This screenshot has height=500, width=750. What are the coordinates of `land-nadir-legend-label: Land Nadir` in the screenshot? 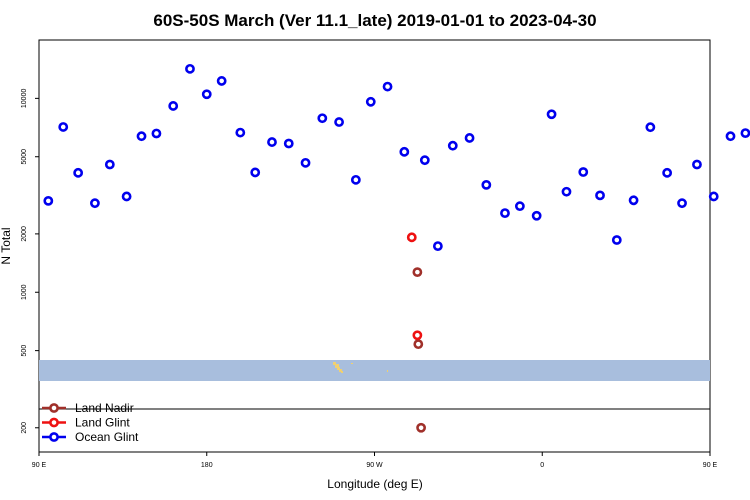 It's located at (104, 408).